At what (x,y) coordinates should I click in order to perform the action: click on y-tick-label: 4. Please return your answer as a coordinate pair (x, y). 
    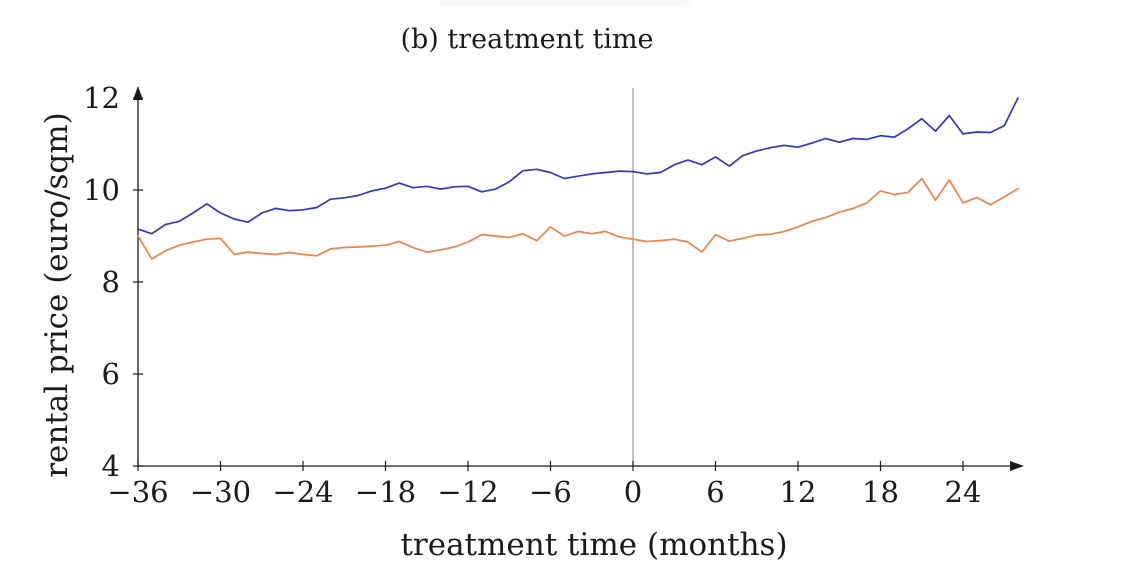
    Looking at the image, I should click on (111, 466).